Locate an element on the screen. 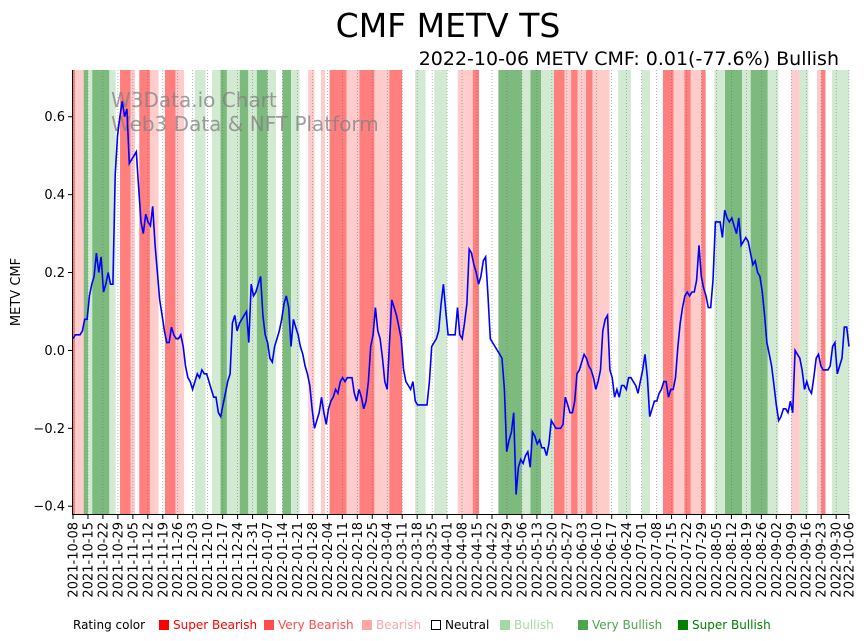  x-tick-label: 2022-09-16 is located at coordinates (807, 560).